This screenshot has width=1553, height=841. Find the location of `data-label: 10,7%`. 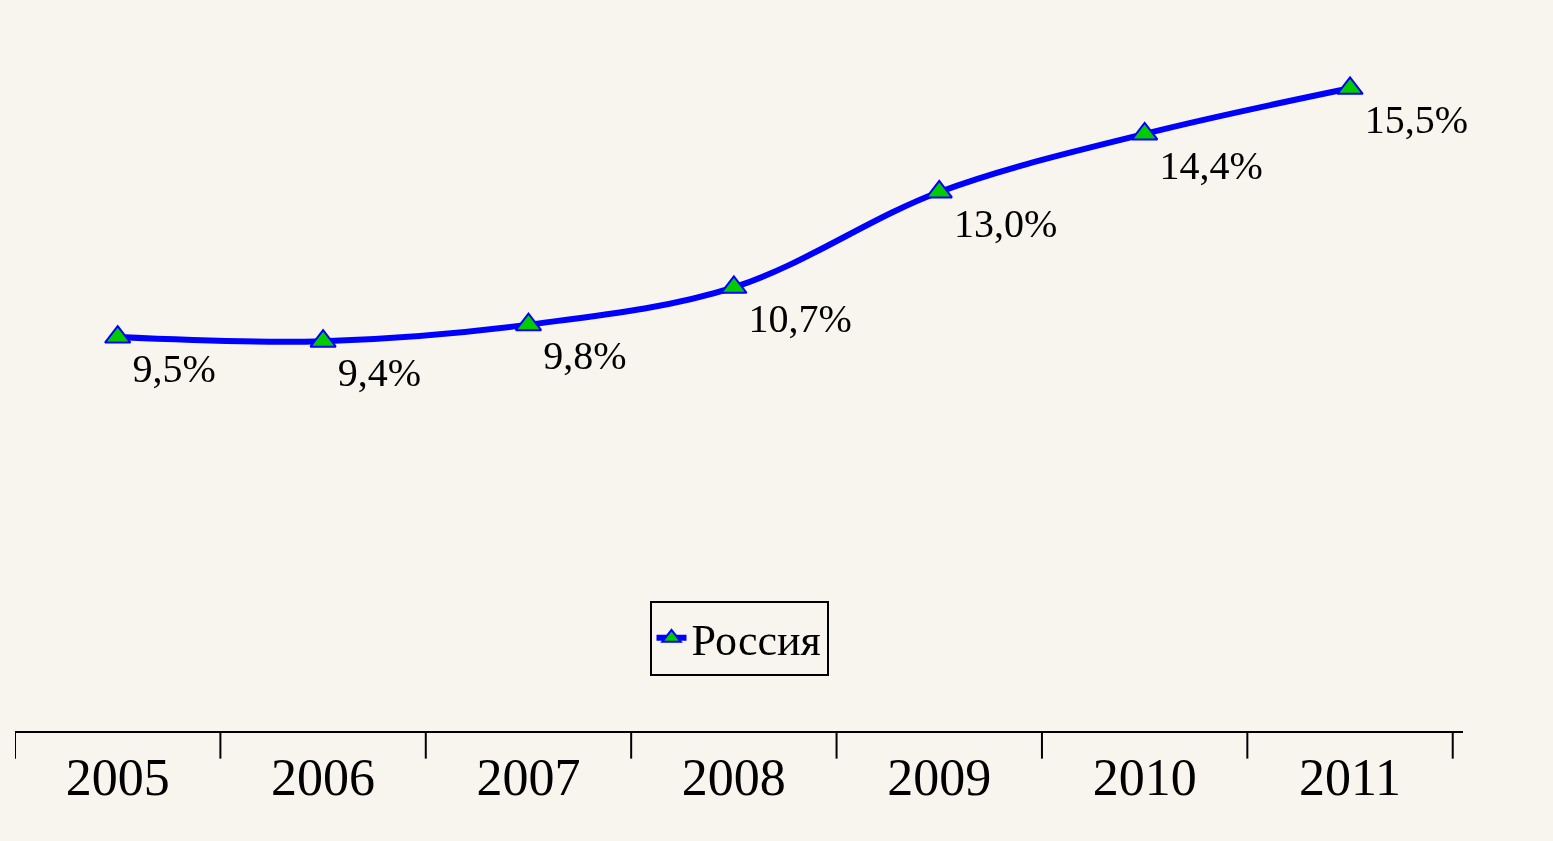

data-label: 10,7% is located at coordinates (800, 319).